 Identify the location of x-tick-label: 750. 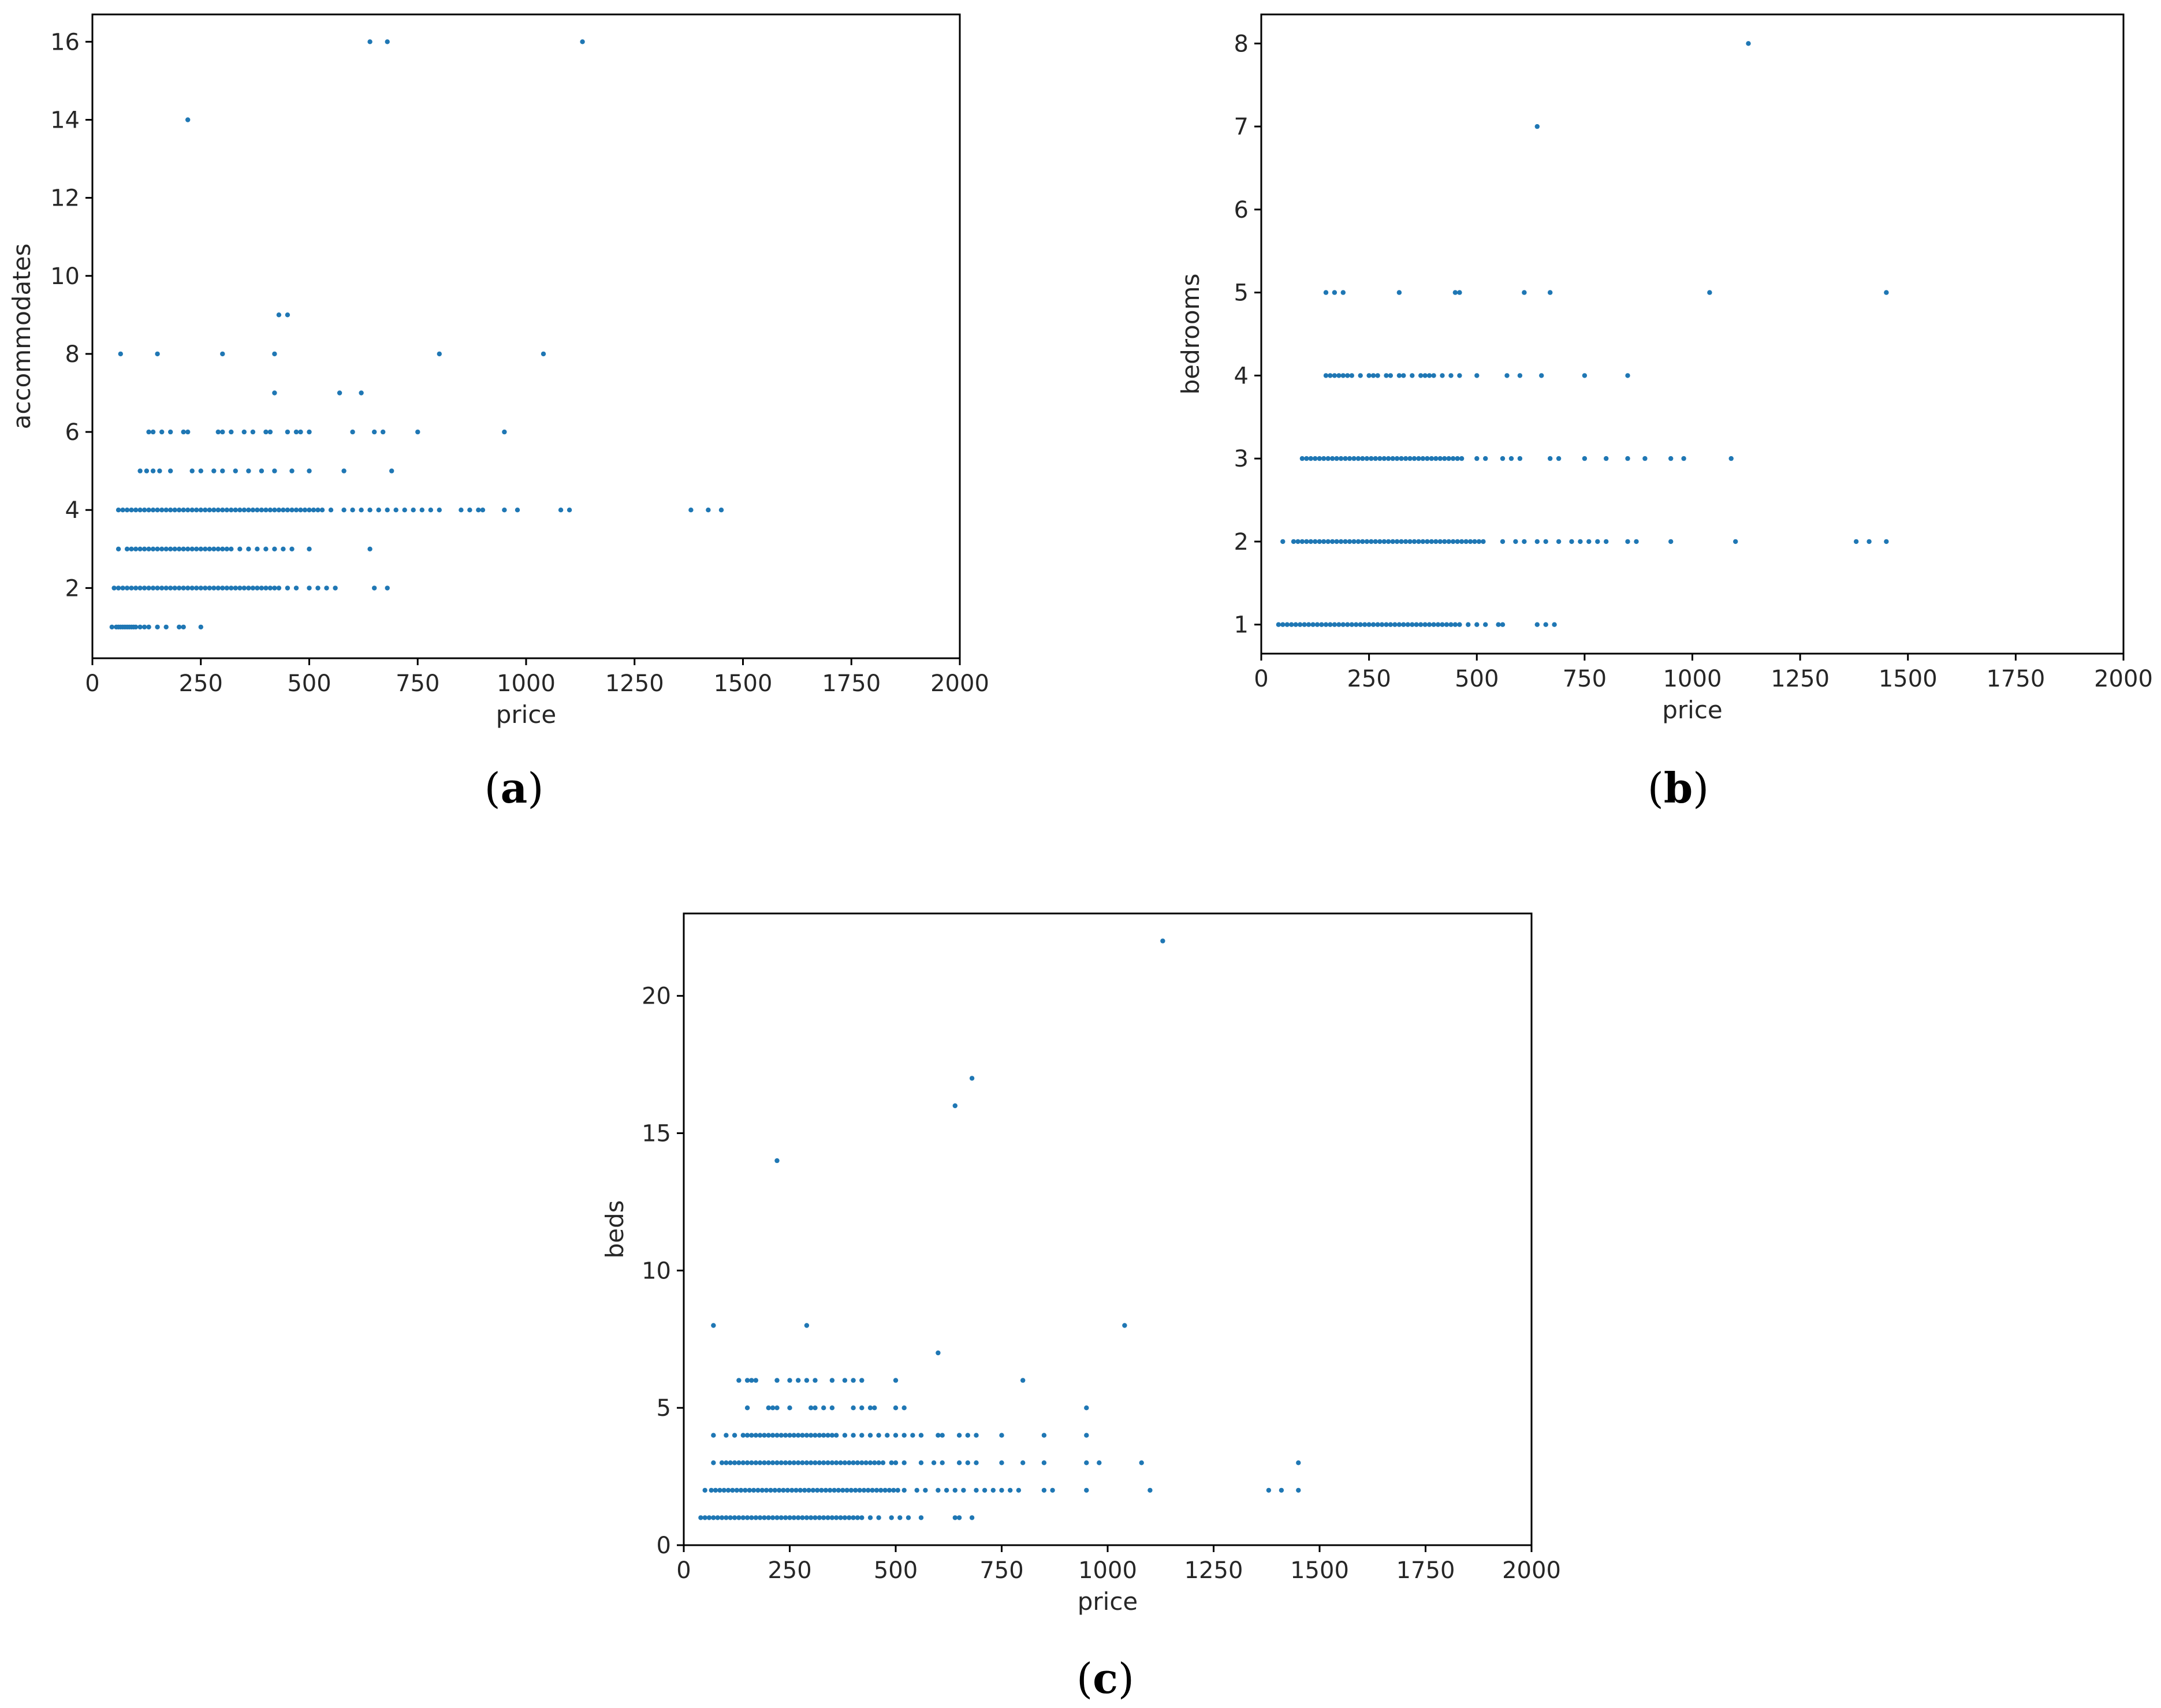
(1001, 1571).